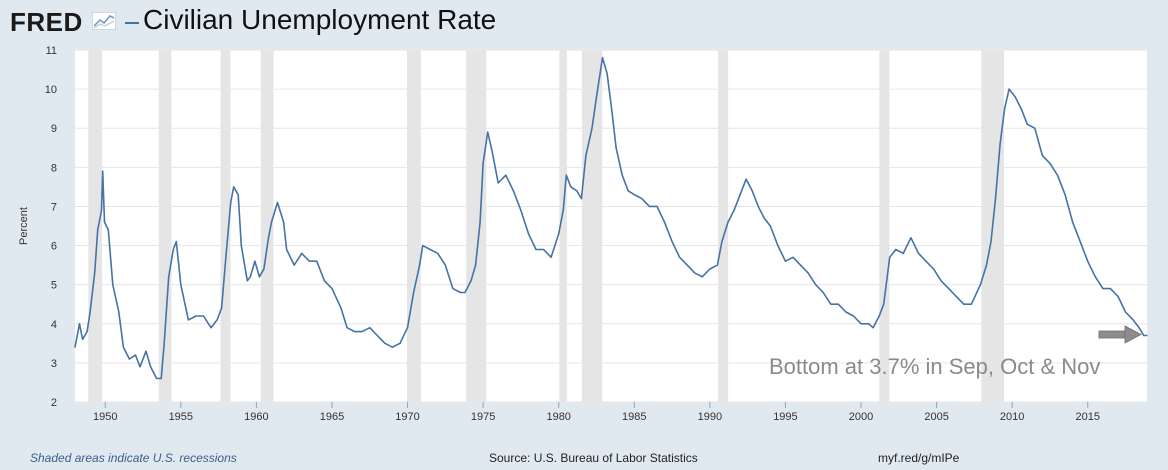 This screenshot has height=470, width=1168. What do you see at coordinates (320, 19) in the screenshot?
I see `chart-title: Civilian Unemployment Rate` at bounding box center [320, 19].